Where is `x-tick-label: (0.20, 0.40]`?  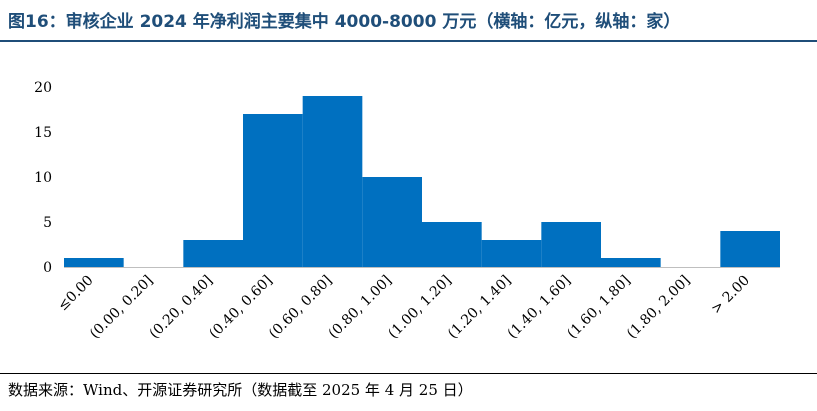 x-tick-label: (0.20, 0.40] is located at coordinates (181, 307).